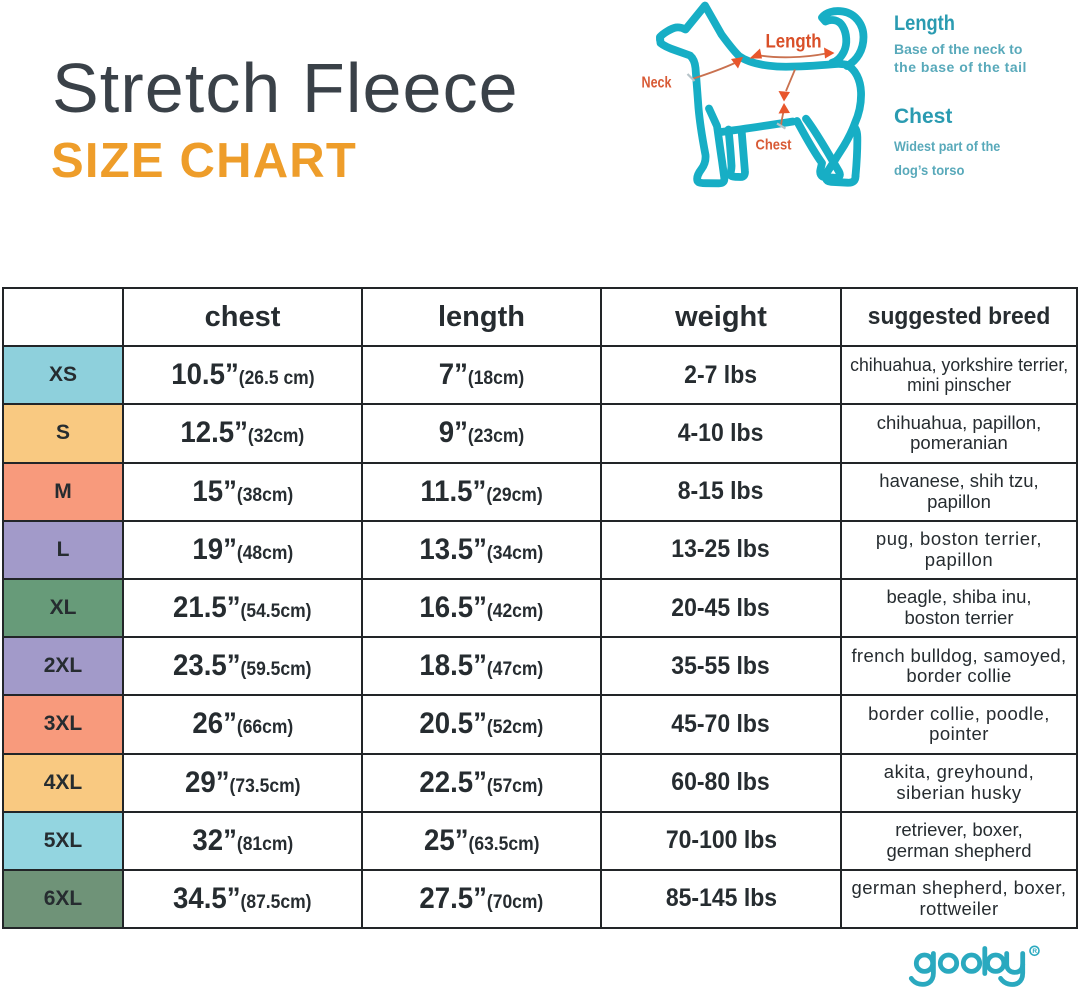 Image resolution: width=1080 pixels, height=987 pixels. I want to click on svg-text: Neck, so click(657, 83).